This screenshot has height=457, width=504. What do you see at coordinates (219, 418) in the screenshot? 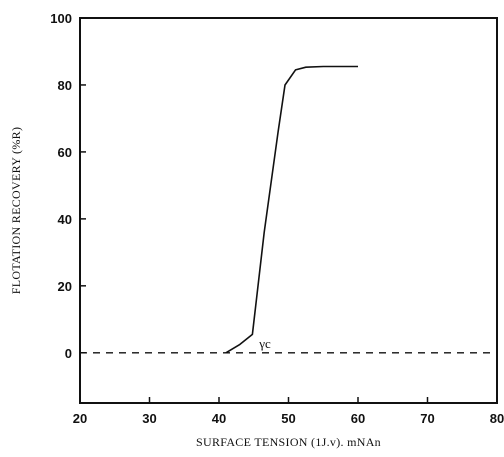
I see `x-tick-label: 40` at bounding box center [219, 418].